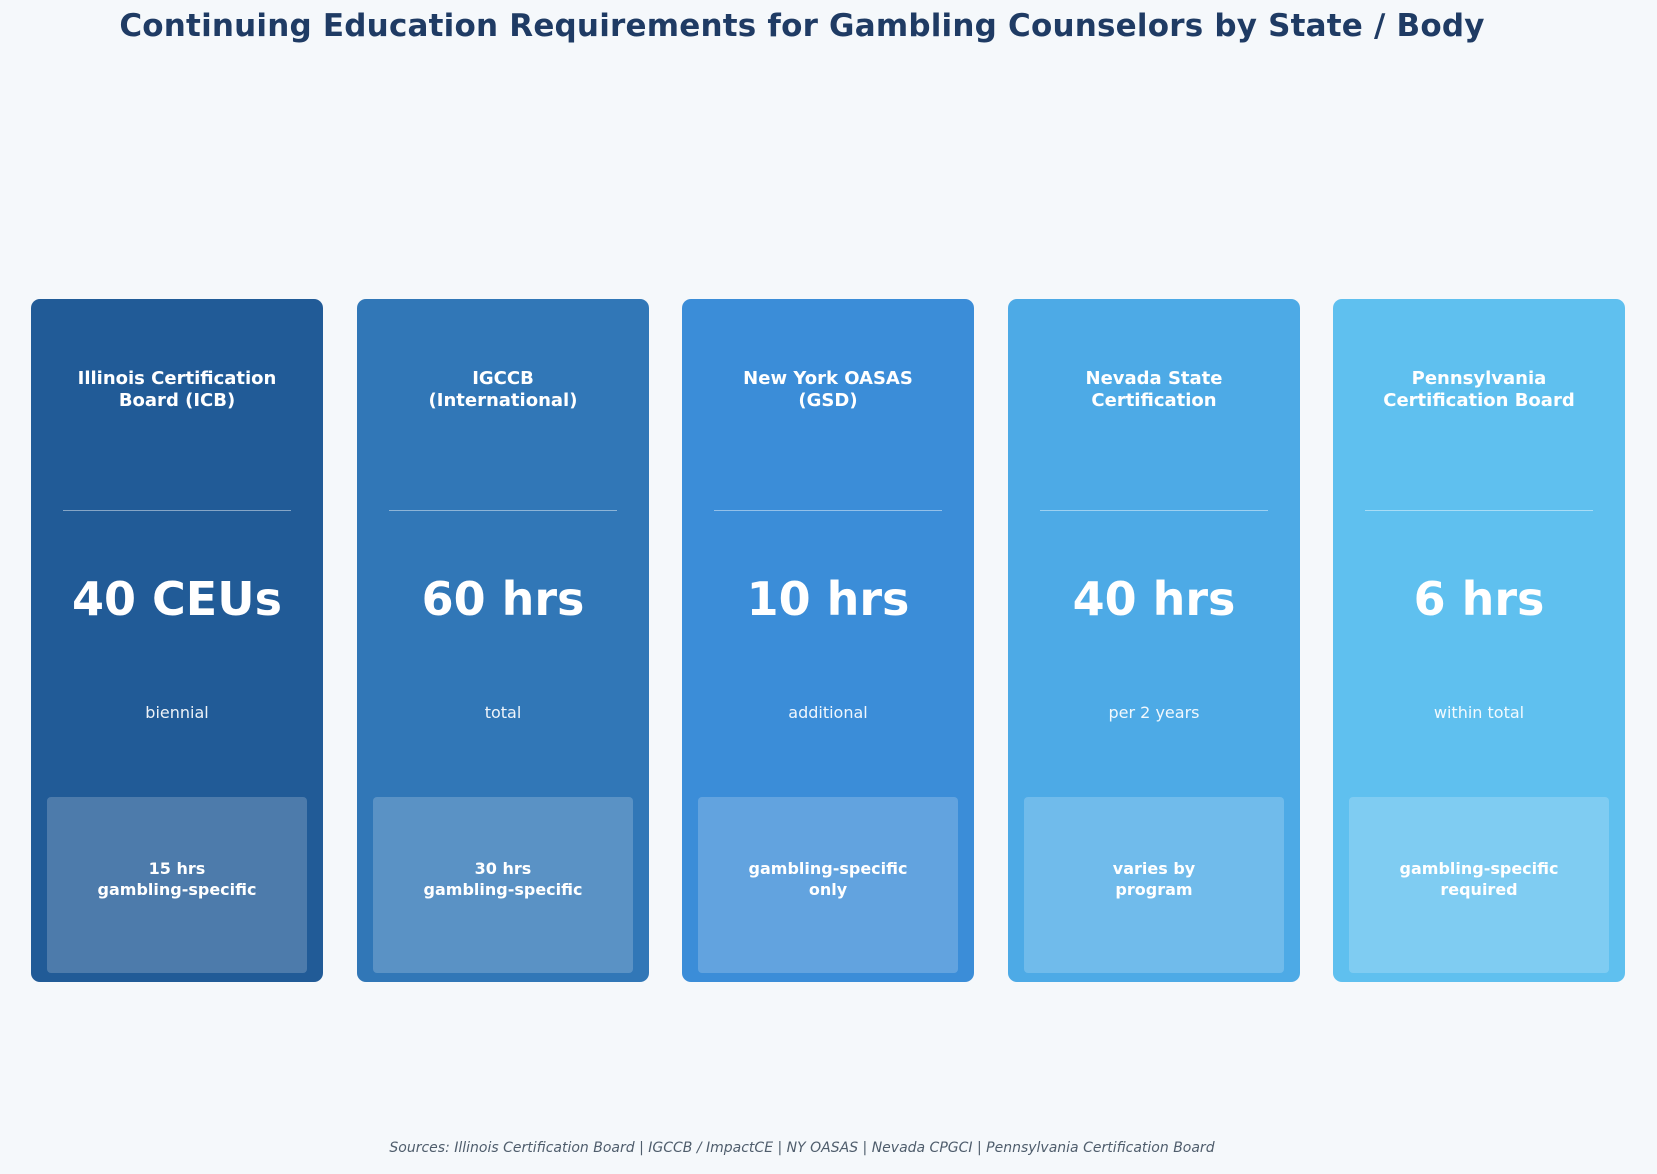  I want to click on card-note-box: 30 hrs gambling-specific, so click(503, 885).